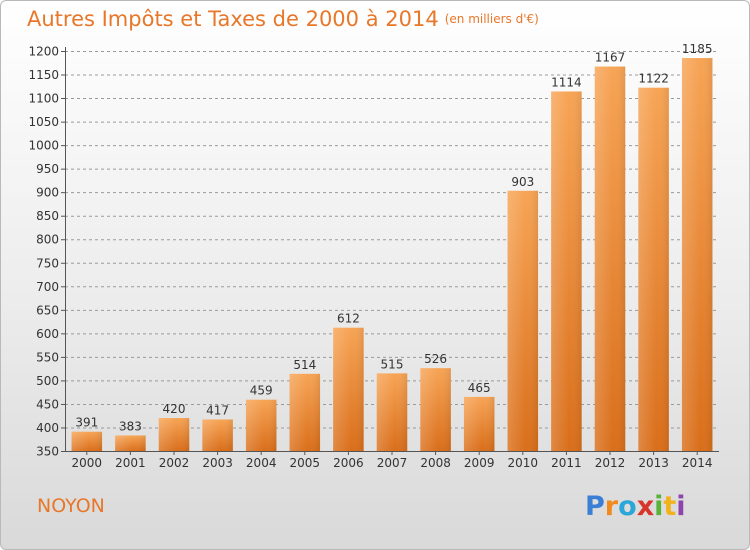 The width and height of the screenshot is (750, 550). What do you see at coordinates (43, 52) in the screenshot?
I see `y-tick-label: 1200` at bounding box center [43, 52].